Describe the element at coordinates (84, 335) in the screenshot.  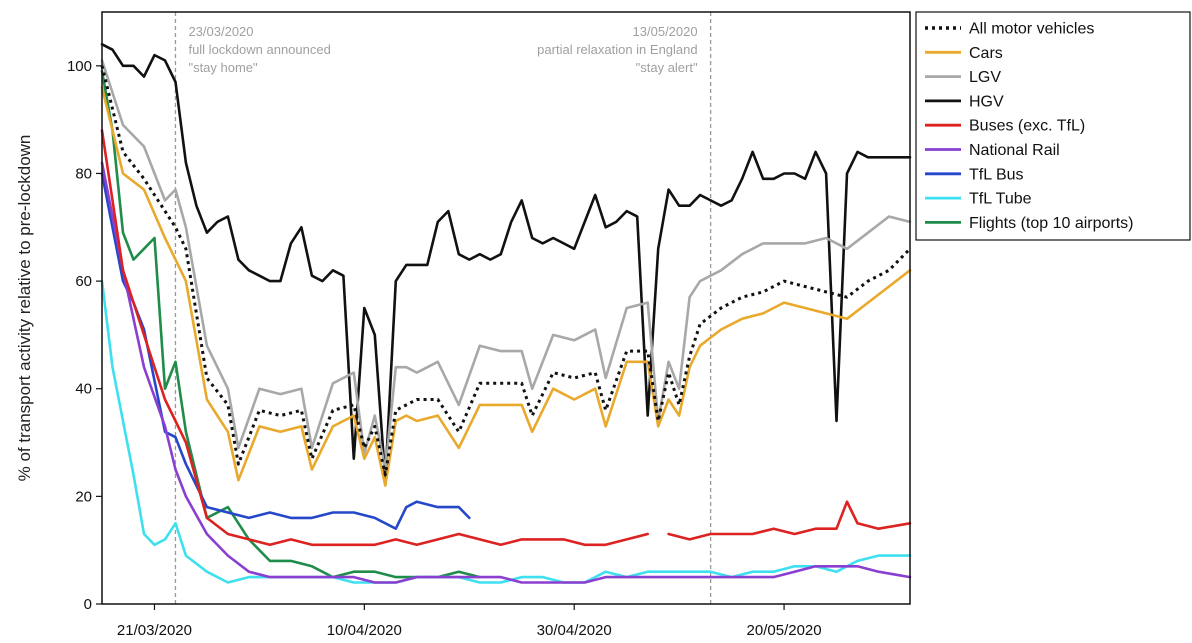
I see `y-axis: 0 20 40 60 80 100` at that location.